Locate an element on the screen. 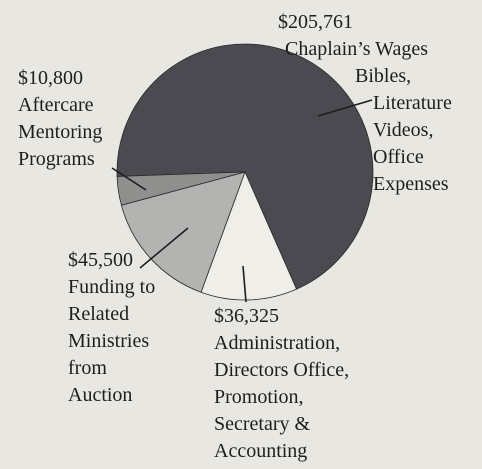 Image resolution: width=482 pixels, height=469 pixels. category-label: Funding to Related Ministries from Auction is located at coordinates (111, 341).